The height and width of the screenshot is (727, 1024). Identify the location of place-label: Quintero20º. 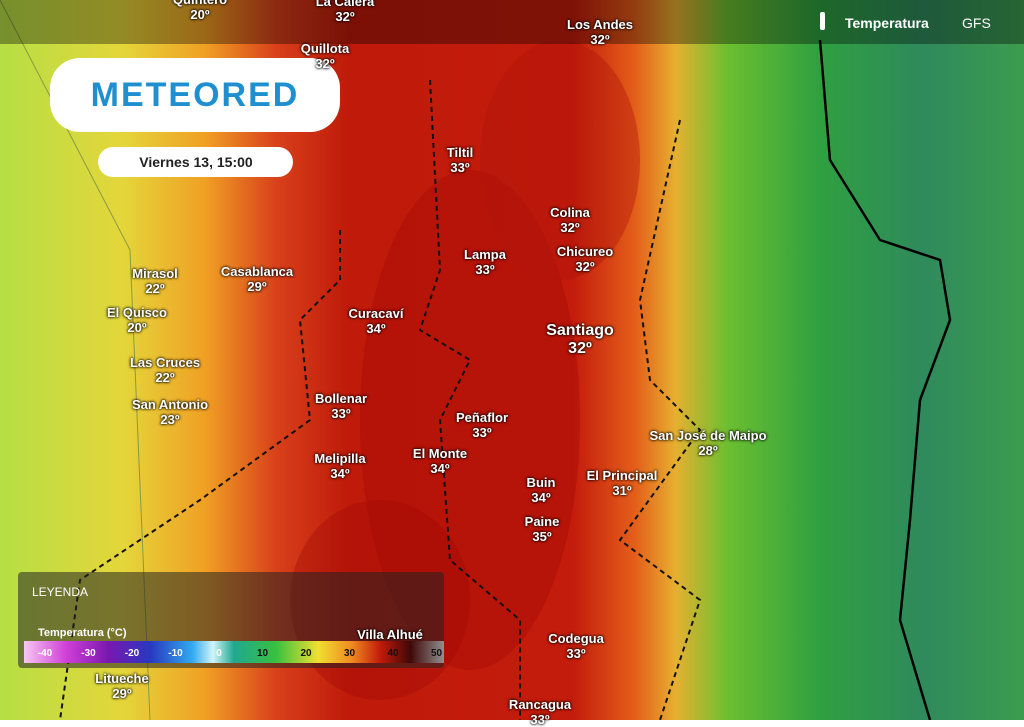
(200, 11).